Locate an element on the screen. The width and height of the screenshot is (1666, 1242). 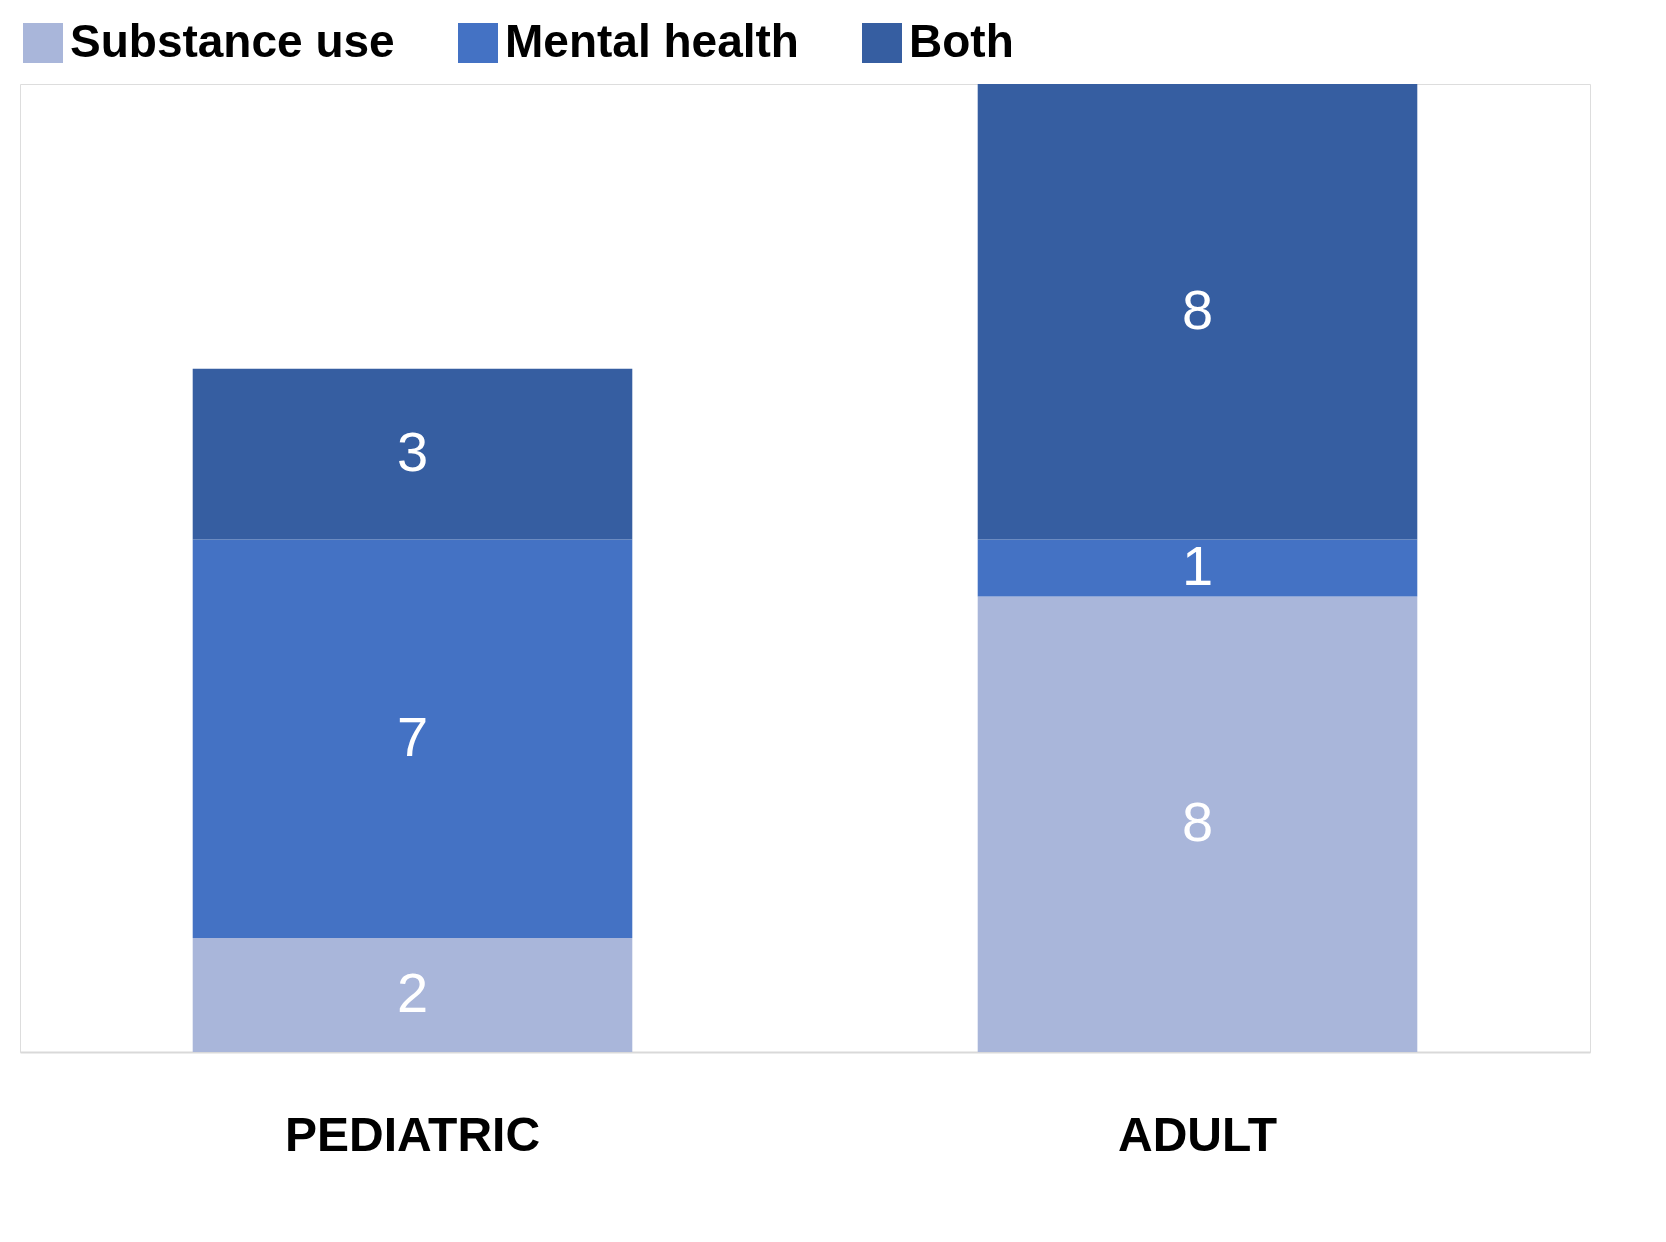
data-label: 3 is located at coordinates (412, 452).